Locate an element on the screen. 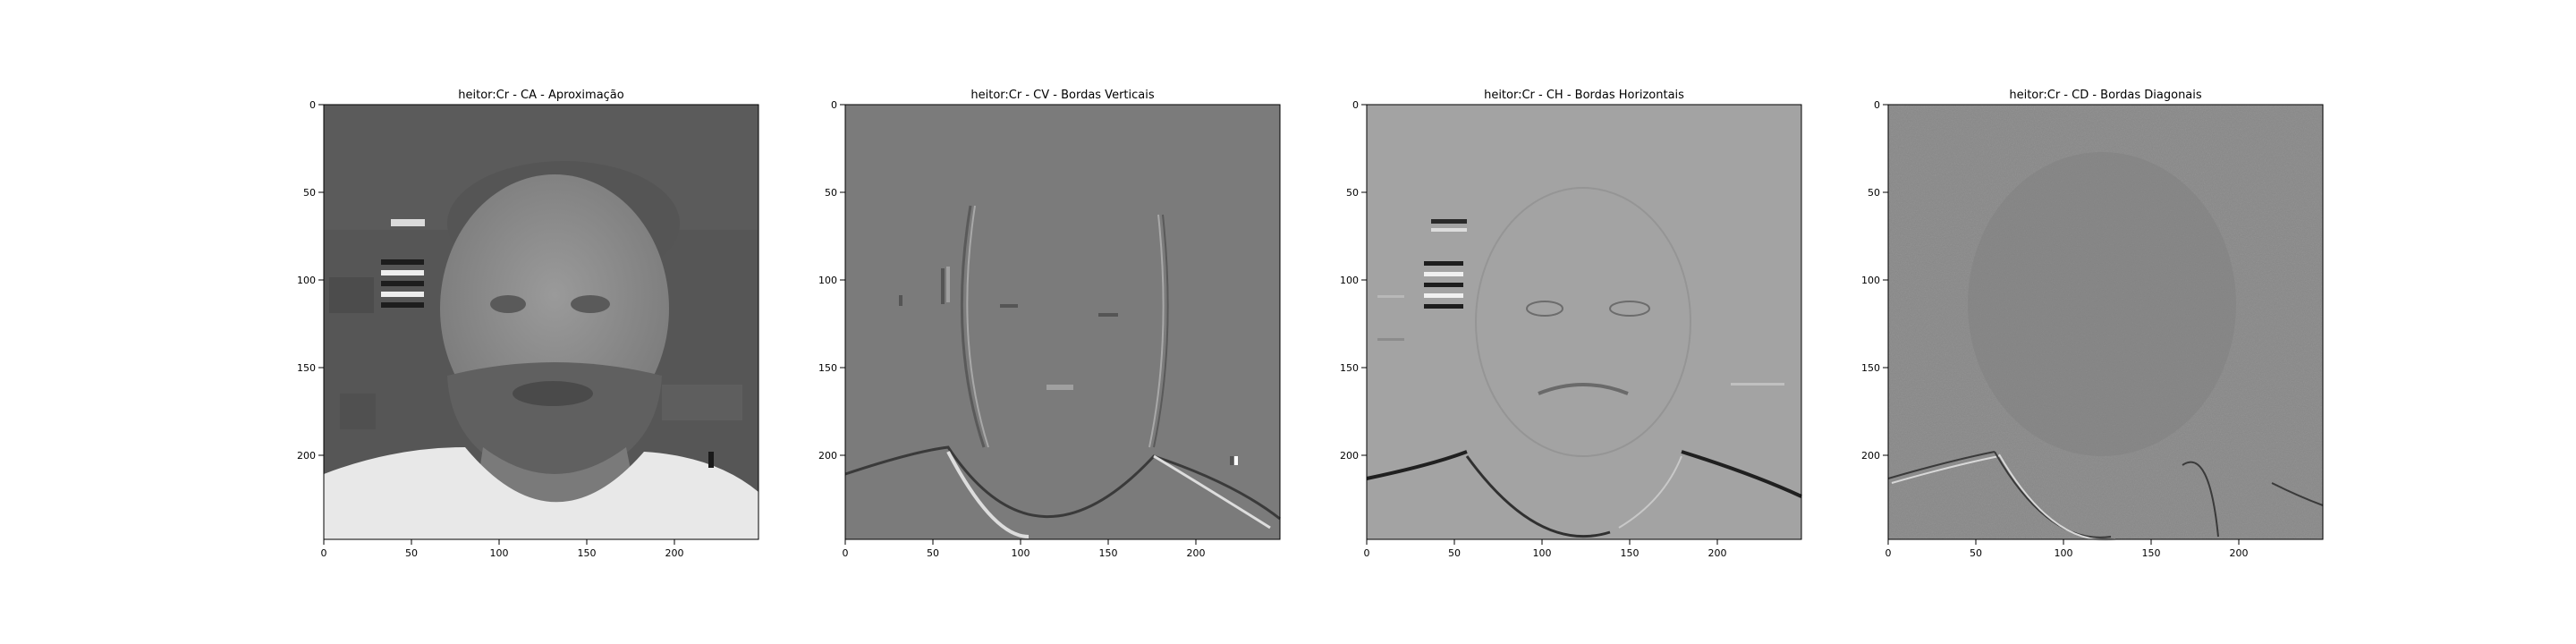 This screenshot has height=644, width=2576. panel-horizontal: heitor:Cr - CH - Bordas Horizontais is located at coordinates (1571, 324).